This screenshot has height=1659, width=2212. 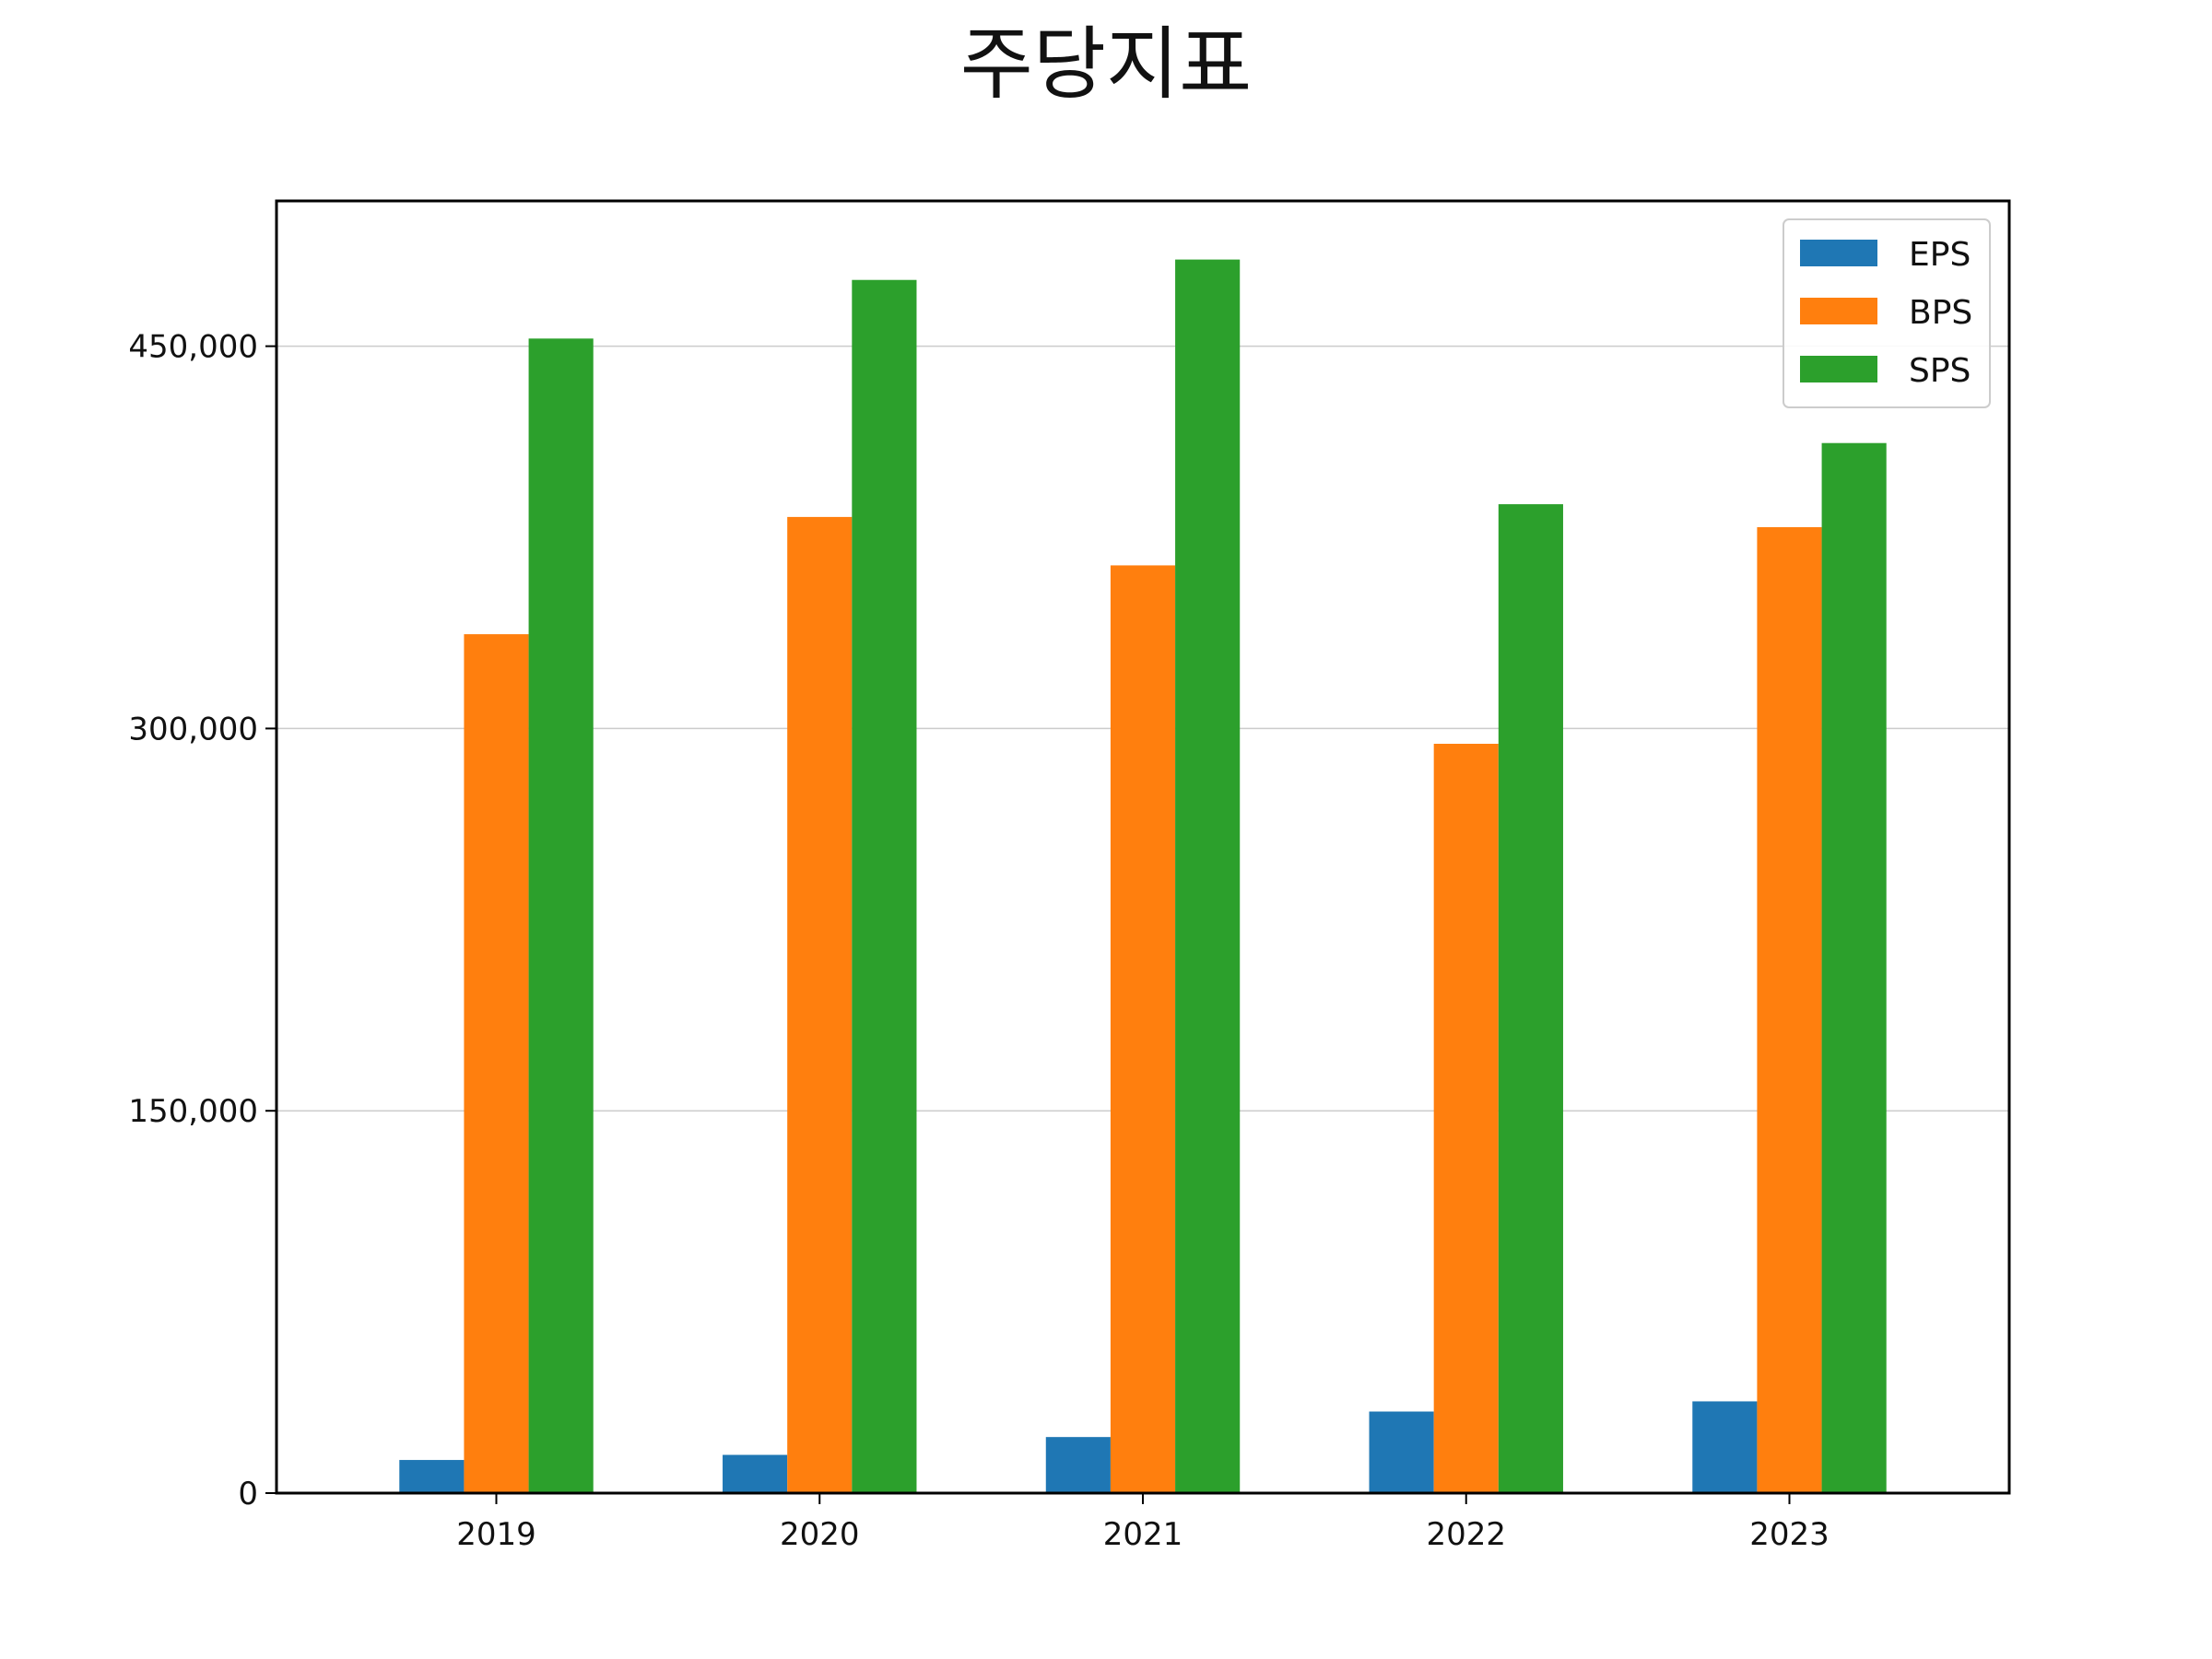 I want to click on legend-label-sps: SPS, so click(x=1940, y=371).